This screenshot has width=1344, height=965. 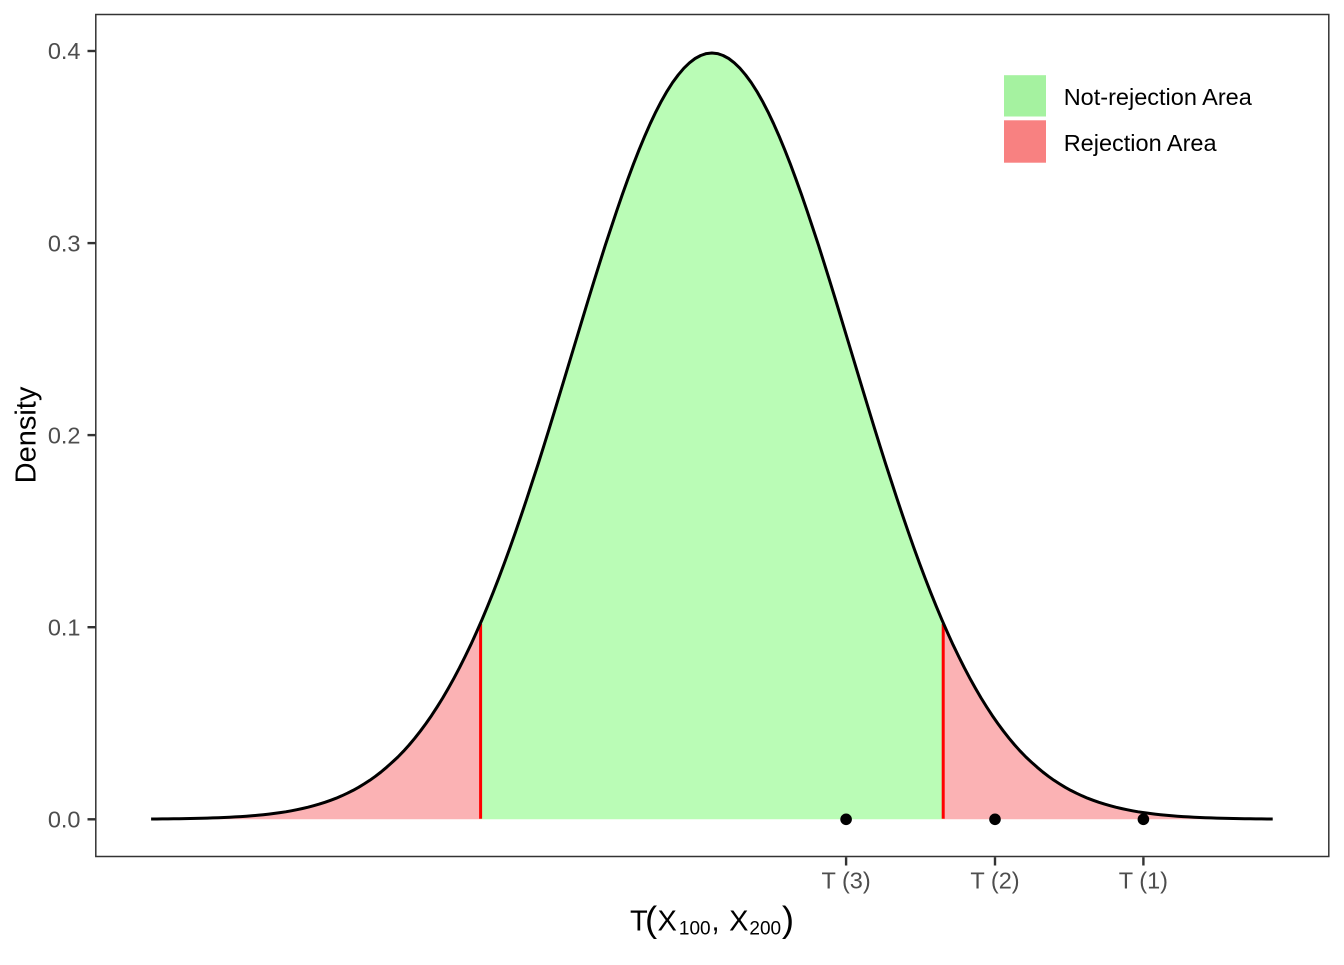 I want to click on svg-text: 100, so click(x=695, y=929).